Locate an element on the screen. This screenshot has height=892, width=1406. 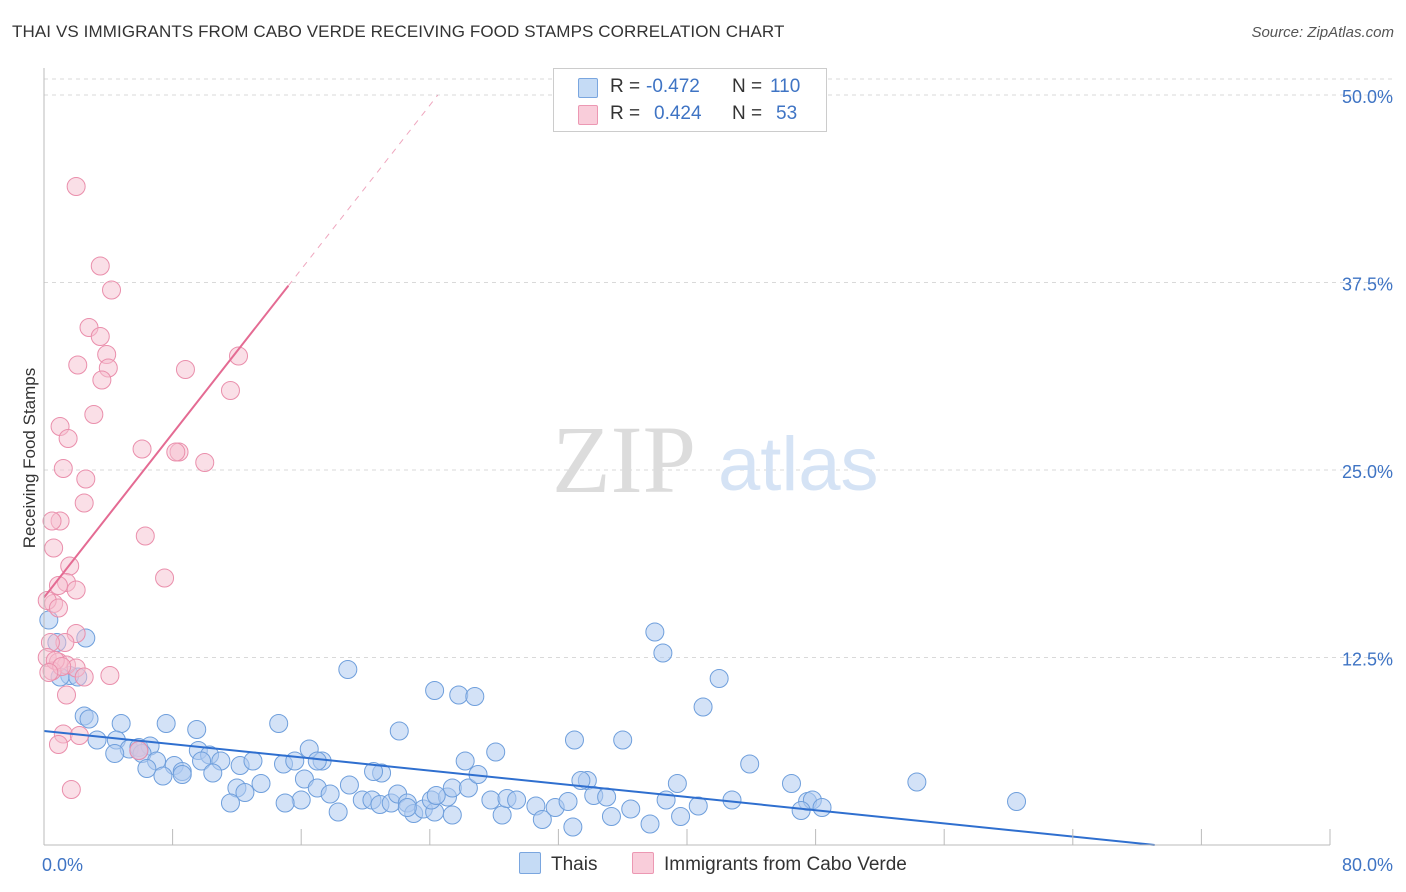
legend-swatch-blue is located at coordinates (588, 88).